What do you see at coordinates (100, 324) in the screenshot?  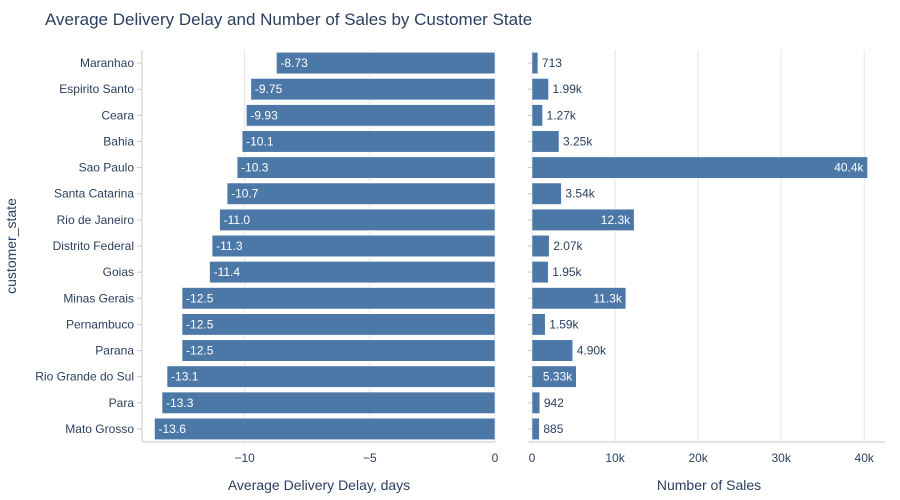 I see `category-label: Pernambuco` at bounding box center [100, 324].